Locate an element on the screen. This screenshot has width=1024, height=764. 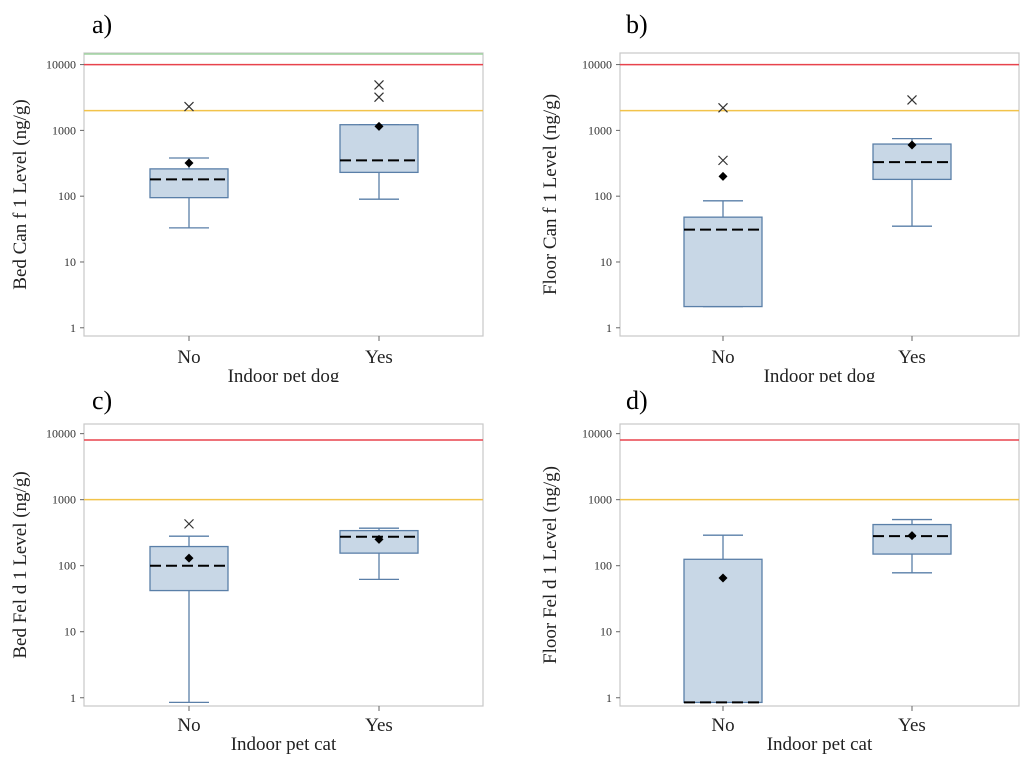
panel-label-b: b) is located at coordinates (637, 24).